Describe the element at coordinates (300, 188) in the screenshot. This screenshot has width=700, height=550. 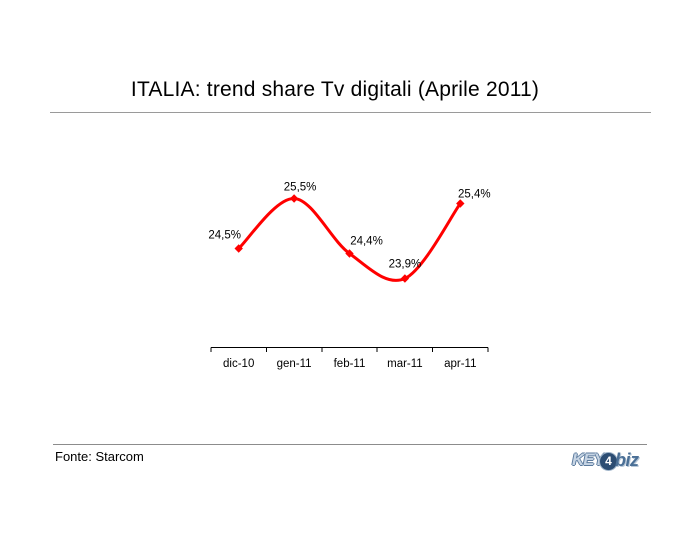
I see `data-label: 25,5%` at that location.